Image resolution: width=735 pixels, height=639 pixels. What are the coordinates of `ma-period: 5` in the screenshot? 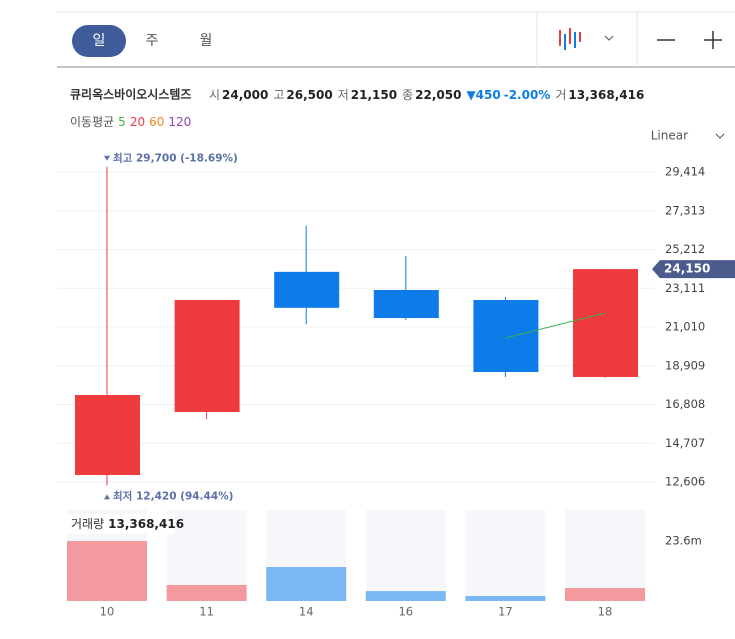 It's located at (122, 122).